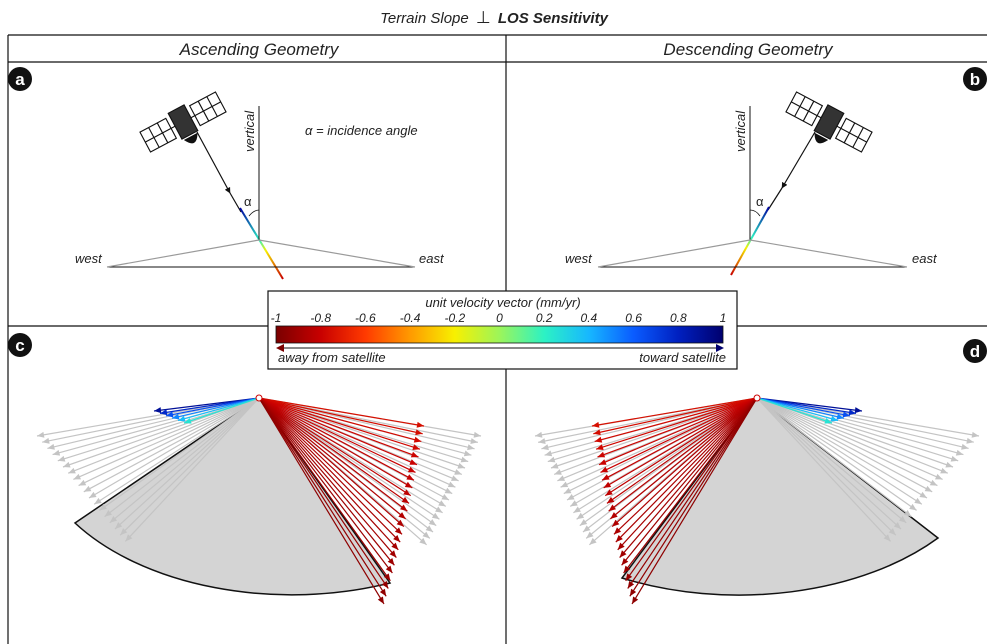  I want to click on colorbar-tick-label: 1, so click(723, 318).